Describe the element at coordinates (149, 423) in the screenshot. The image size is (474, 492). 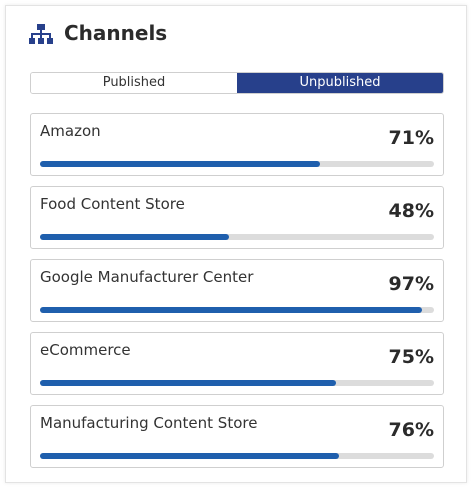
I see `channel-name: Manufacturing Content Store` at that location.